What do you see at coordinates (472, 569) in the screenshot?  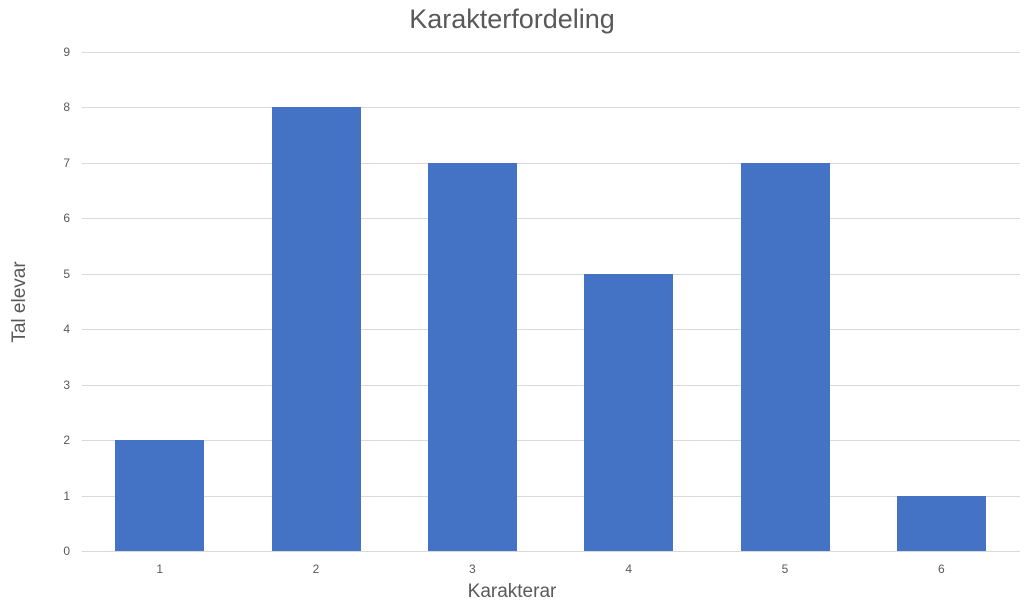 I see `x-tick-label: 3` at bounding box center [472, 569].